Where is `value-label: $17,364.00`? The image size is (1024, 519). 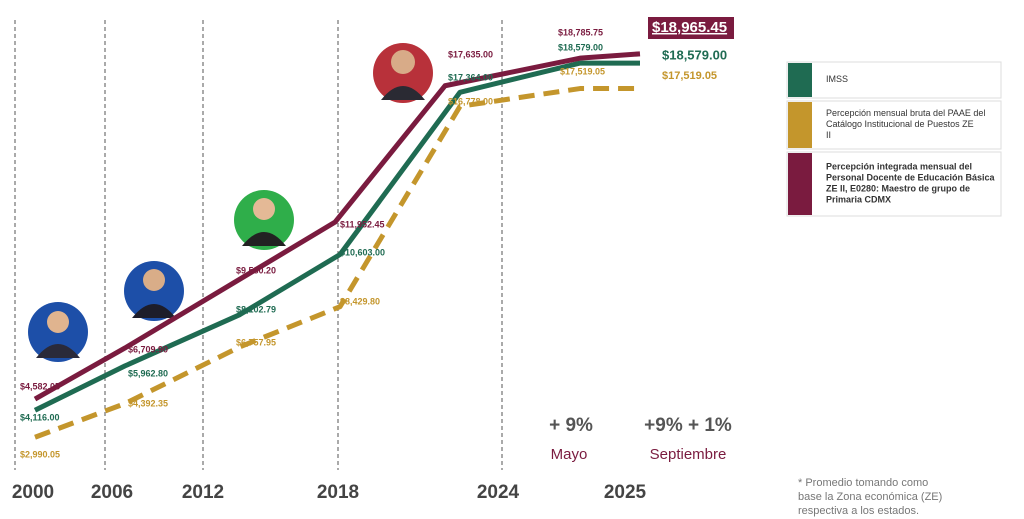 value-label: $17,364.00 is located at coordinates (470, 77).